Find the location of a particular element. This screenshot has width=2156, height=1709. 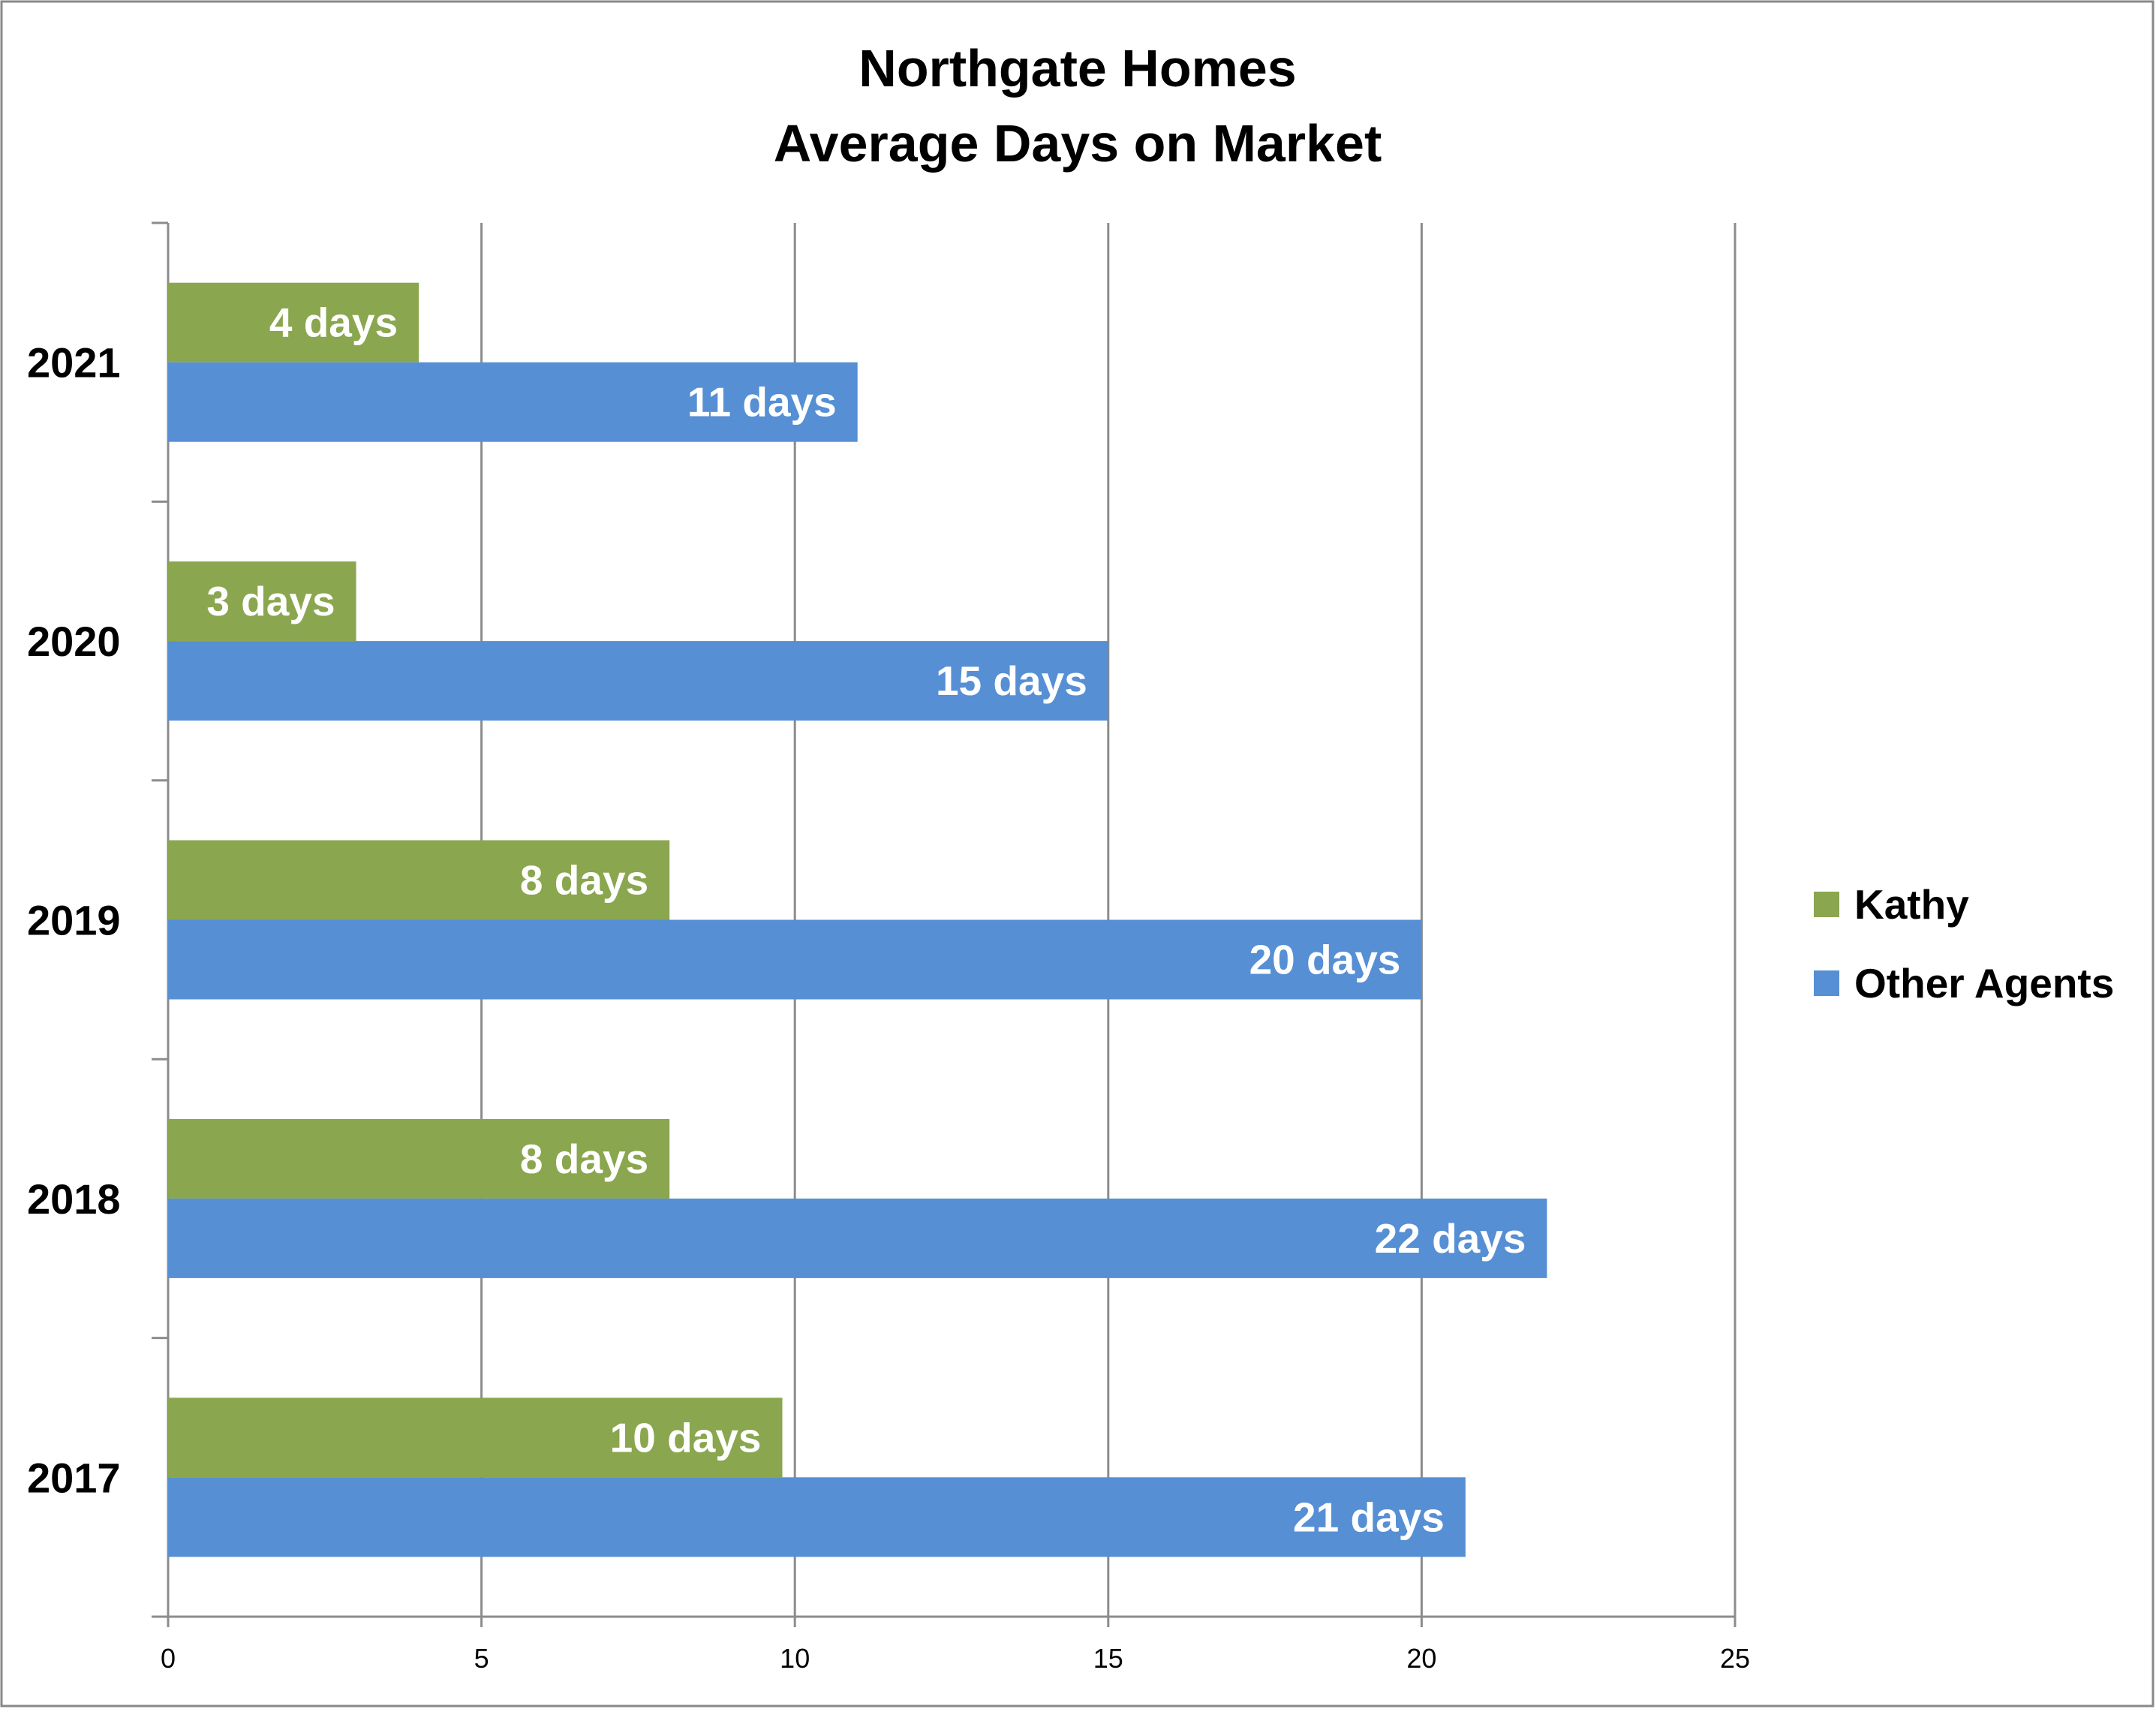

bar-2017-kathy is located at coordinates (475, 1438).